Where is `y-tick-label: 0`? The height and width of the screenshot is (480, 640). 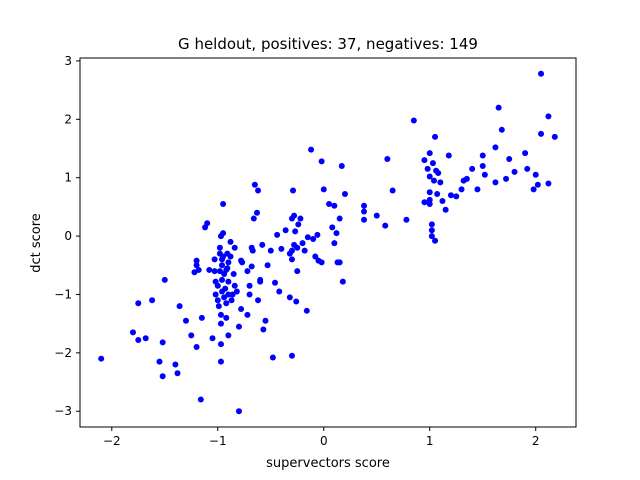
y-tick-label: 0 is located at coordinates (68, 236).